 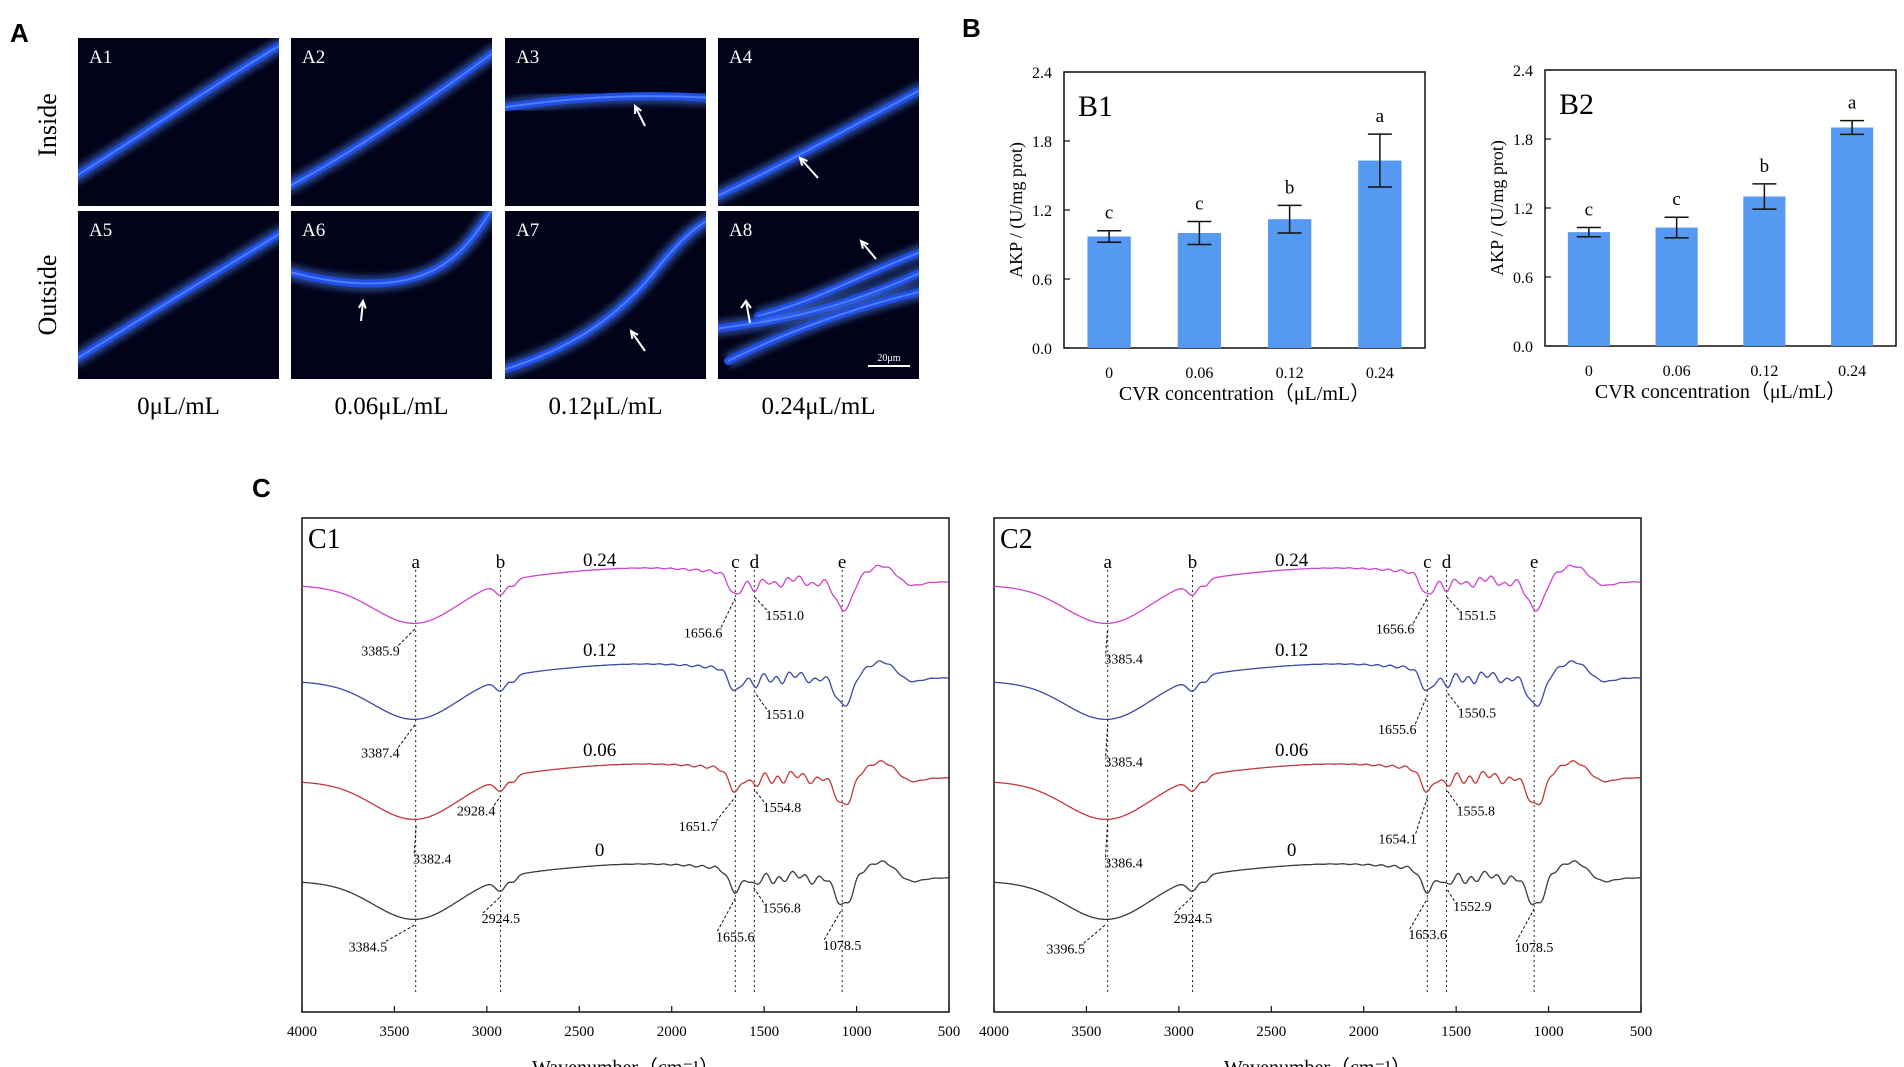 I want to click on peak-label: 1078.5, so click(x=842, y=946).